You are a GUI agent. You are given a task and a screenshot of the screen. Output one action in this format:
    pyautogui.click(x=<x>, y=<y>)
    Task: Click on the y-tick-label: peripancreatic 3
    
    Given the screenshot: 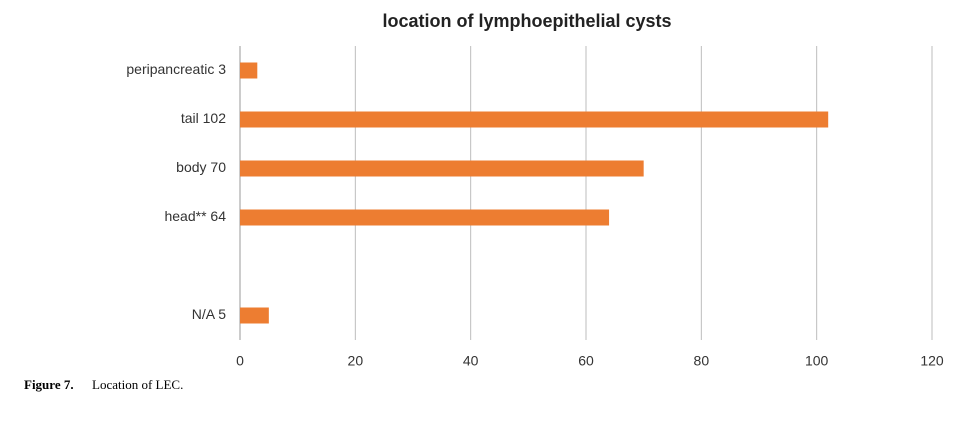 What is the action you would take?
    pyautogui.click(x=176, y=69)
    